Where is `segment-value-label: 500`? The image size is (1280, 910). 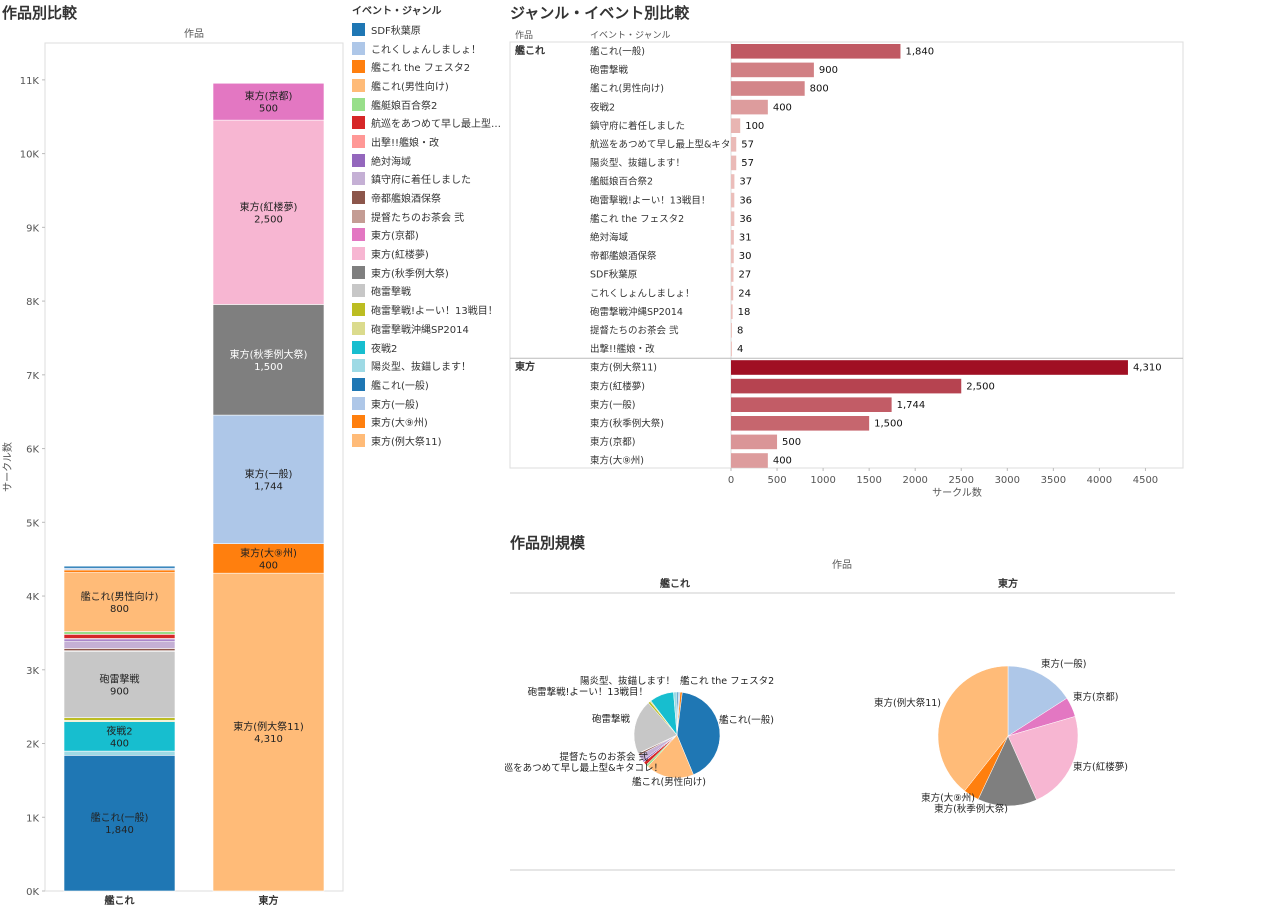
segment-value-label: 500 is located at coordinates (268, 109).